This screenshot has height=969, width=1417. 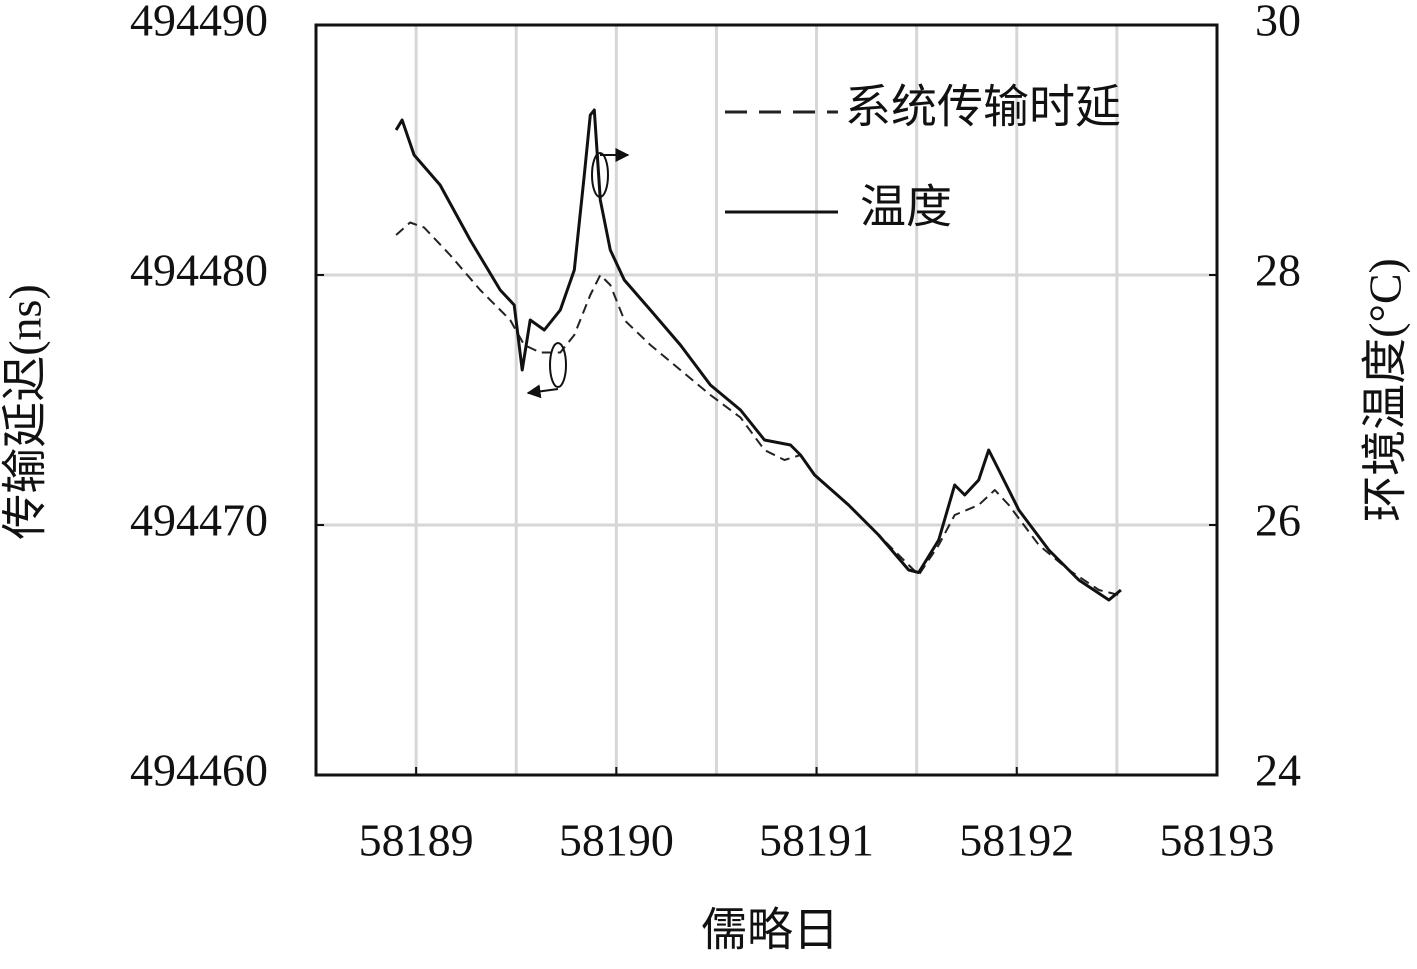 I want to click on y-tick-label: 494460, so click(x=199, y=770).